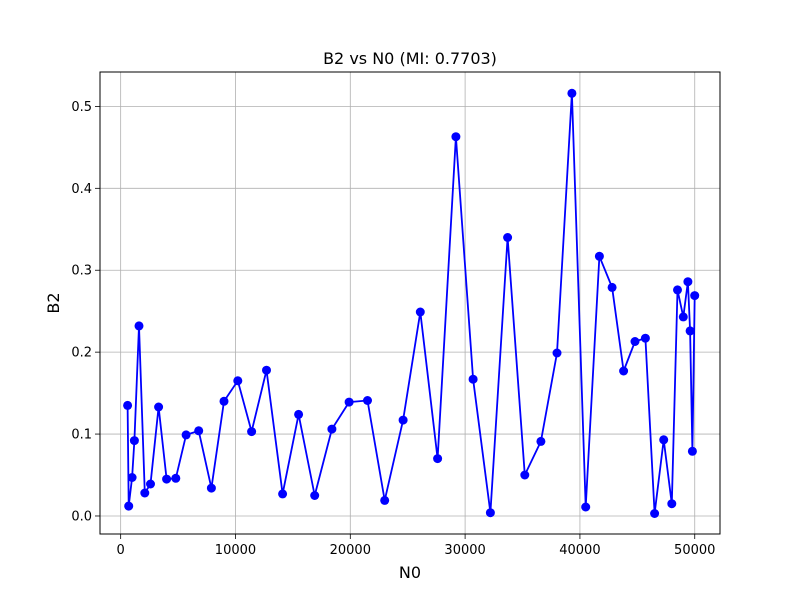 The width and height of the screenshot is (800, 605). I want to click on y-tick-label: 0.5, so click(81, 107).